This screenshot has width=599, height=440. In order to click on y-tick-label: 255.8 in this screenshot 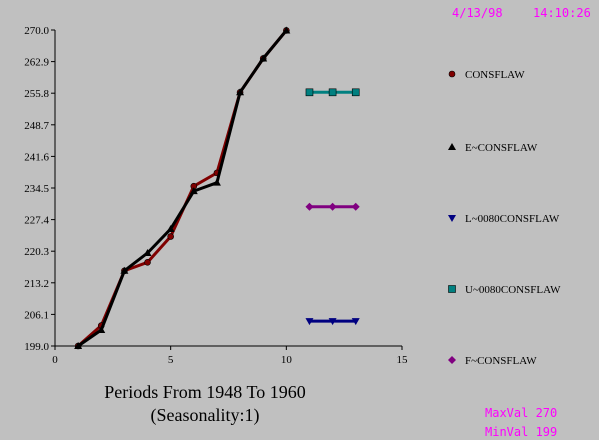, I will do `click(36, 94)`.